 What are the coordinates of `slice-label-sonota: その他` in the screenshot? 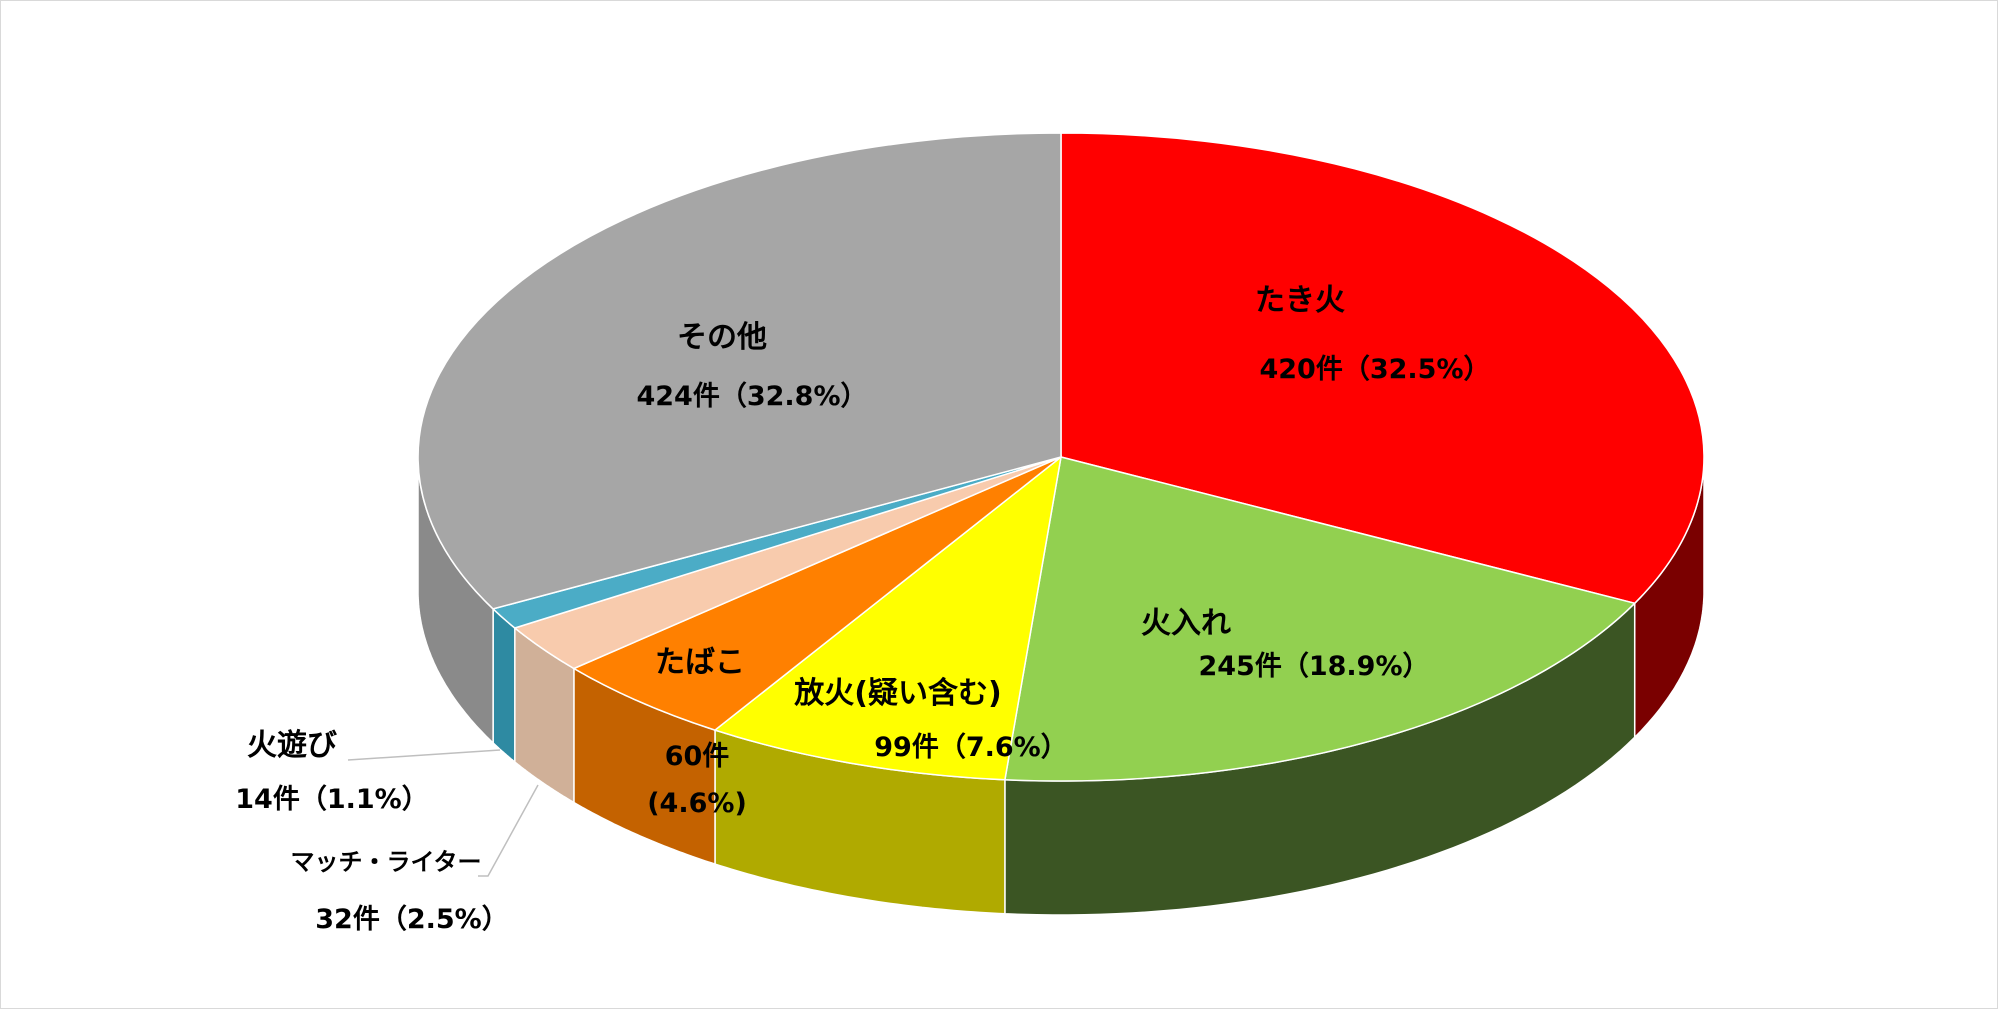 It's located at (722, 337).